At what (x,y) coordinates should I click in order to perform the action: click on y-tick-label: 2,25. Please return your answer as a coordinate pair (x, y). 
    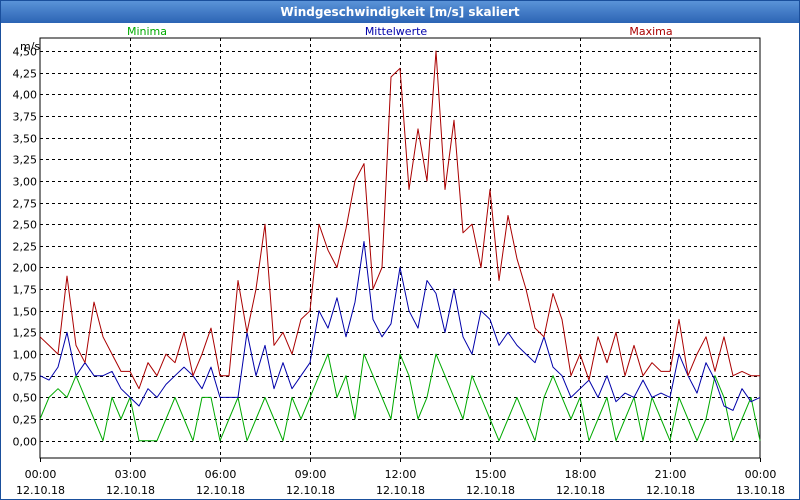
    Looking at the image, I should click on (25, 247).